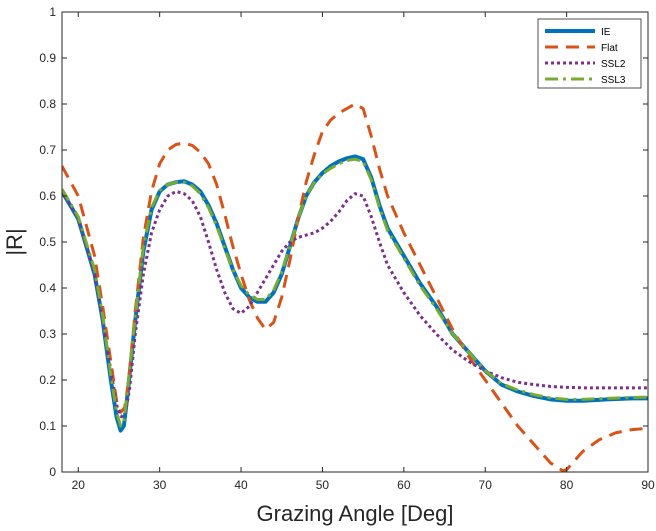 The height and width of the screenshot is (531, 656). What do you see at coordinates (486, 485) in the screenshot?
I see `x-tick-label: 70` at bounding box center [486, 485].